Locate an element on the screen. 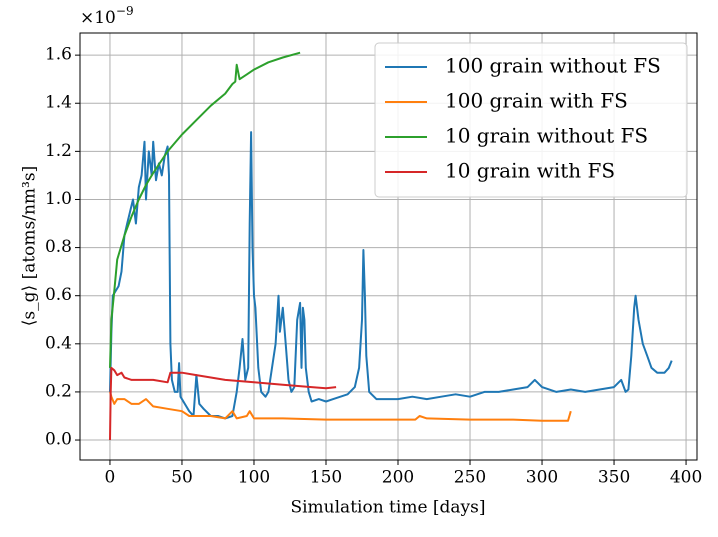 The height and width of the screenshot is (537, 718). y-tick-label: 0.6 is located at coordinates (58, 295).